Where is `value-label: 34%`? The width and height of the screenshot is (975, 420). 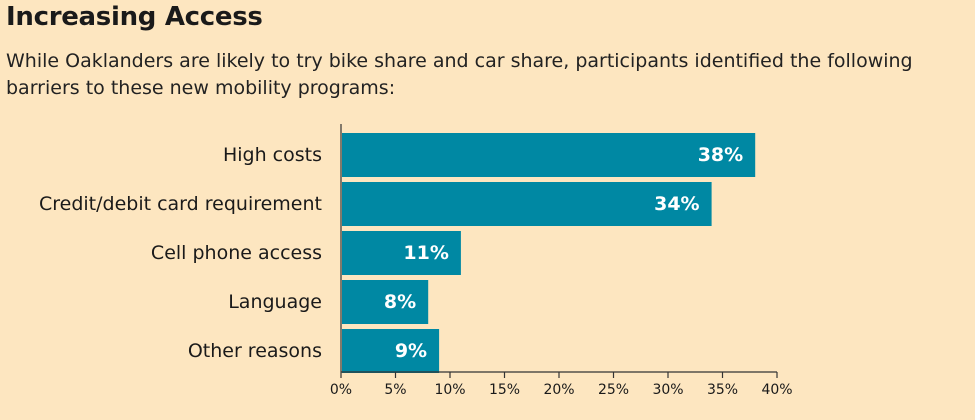
value-label: 34% is located at coordinates (676, 204).